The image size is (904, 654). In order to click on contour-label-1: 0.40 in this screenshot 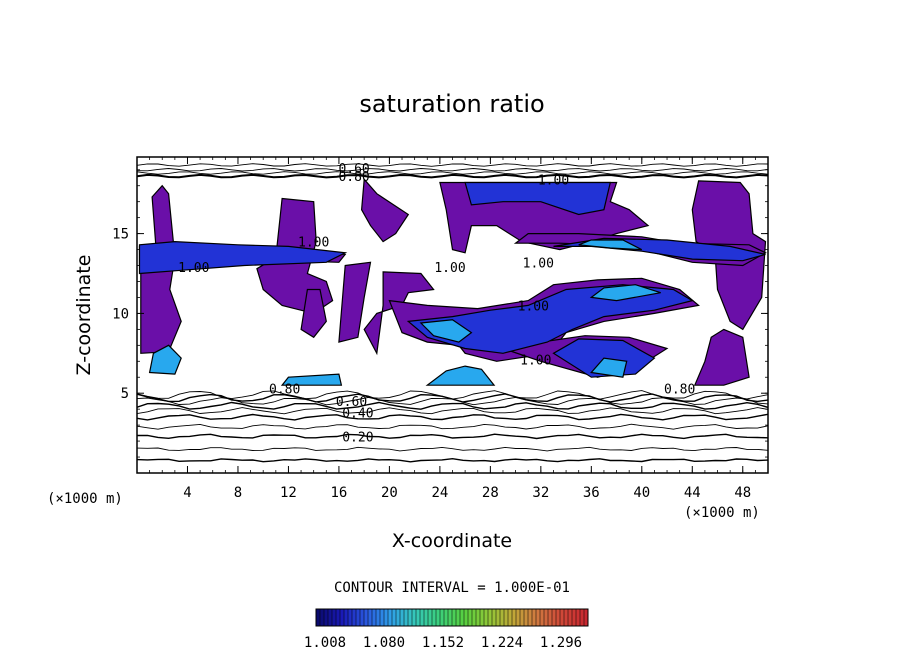, I will do `click(357, 413)`.